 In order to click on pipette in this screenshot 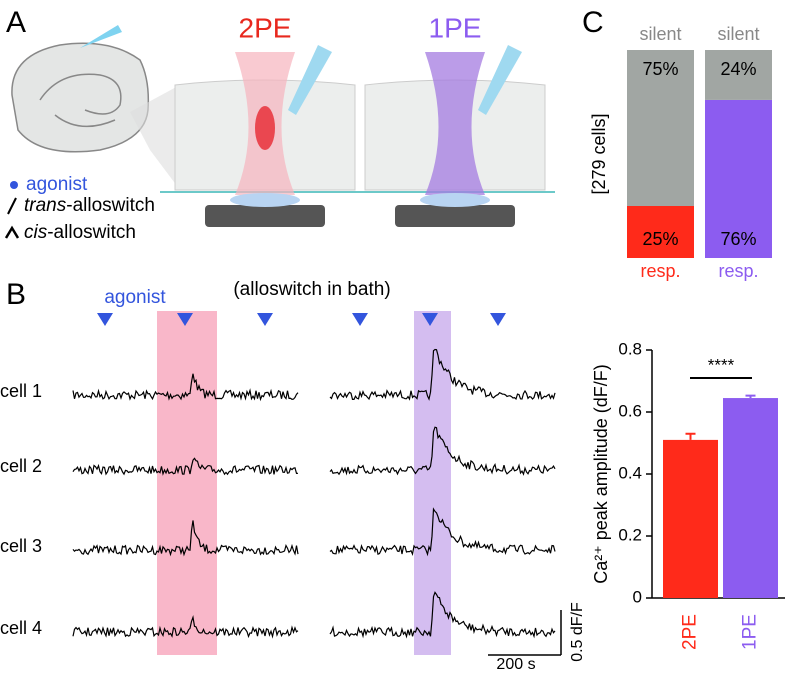, I will do `click(101, 36)`.